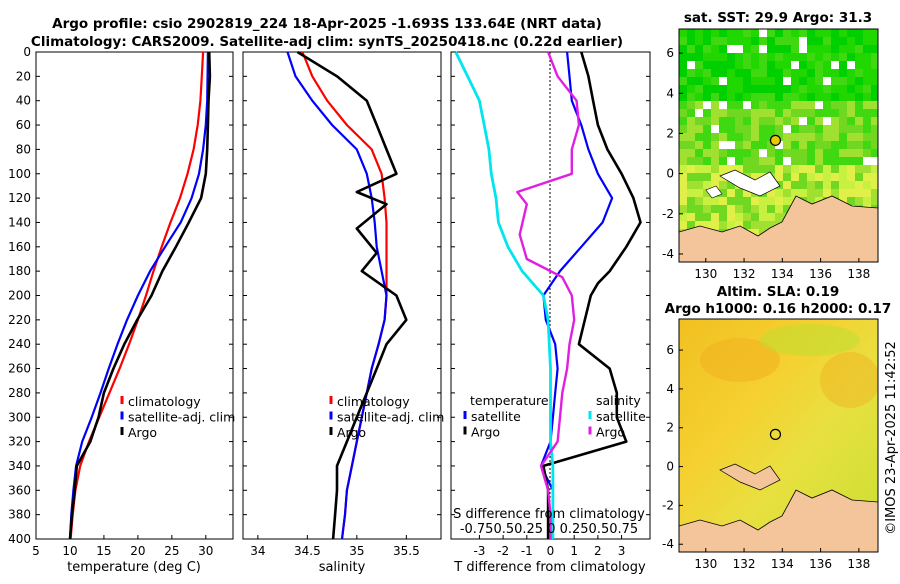  What do you see at coordinates (23, 125) in the screenshot?
I see `depth-tick-label: 60` at bounding box center [23, 125].